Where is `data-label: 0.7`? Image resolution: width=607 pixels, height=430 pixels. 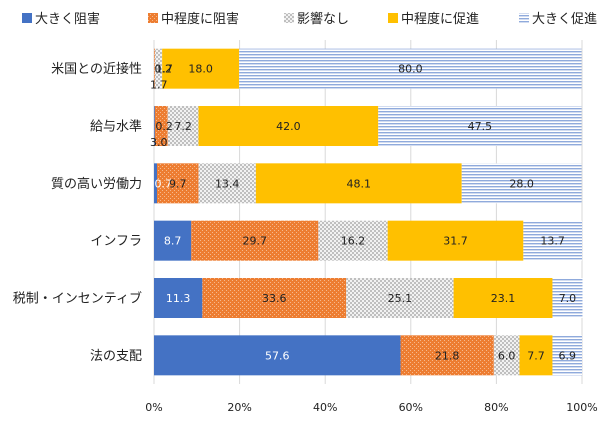
data-label: 0.7 is located at coordinates (164, 183).